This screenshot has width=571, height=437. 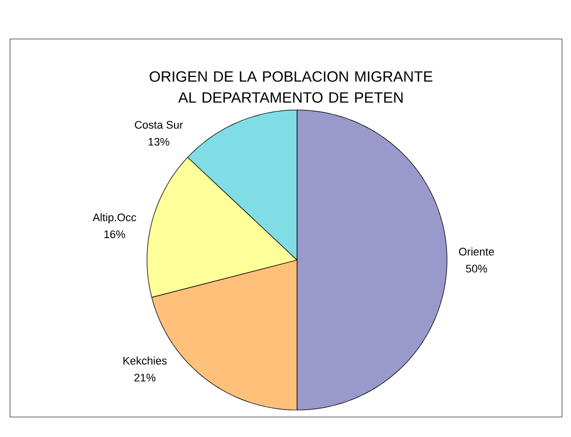 What do you see at coordinates (145, 378) in the screenshot?
I see `data-label: 21%` at bounding box center [145, 378].